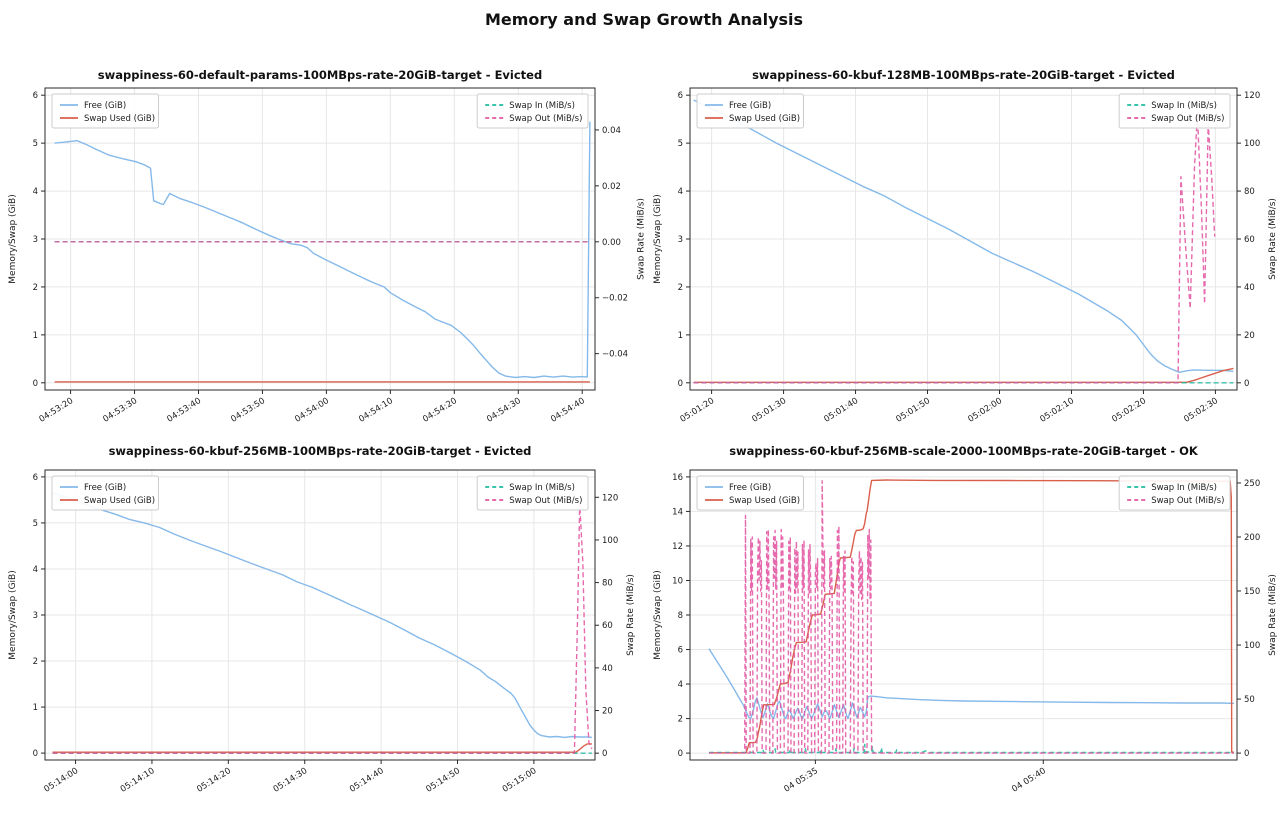 This screenshot has width=1288, height=824. Describe the element at coordinates (61, 780) in the screenshot. I see `svg-text: 05:14:00` at that location.